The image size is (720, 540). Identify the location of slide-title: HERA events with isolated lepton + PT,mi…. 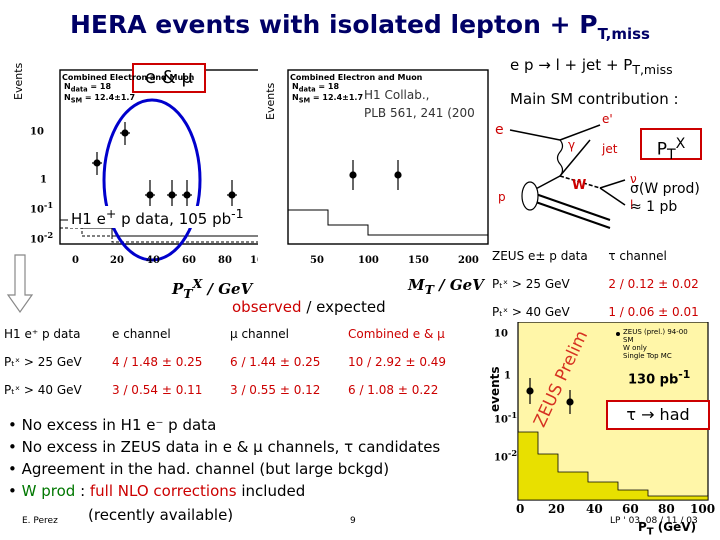
(360, 26).